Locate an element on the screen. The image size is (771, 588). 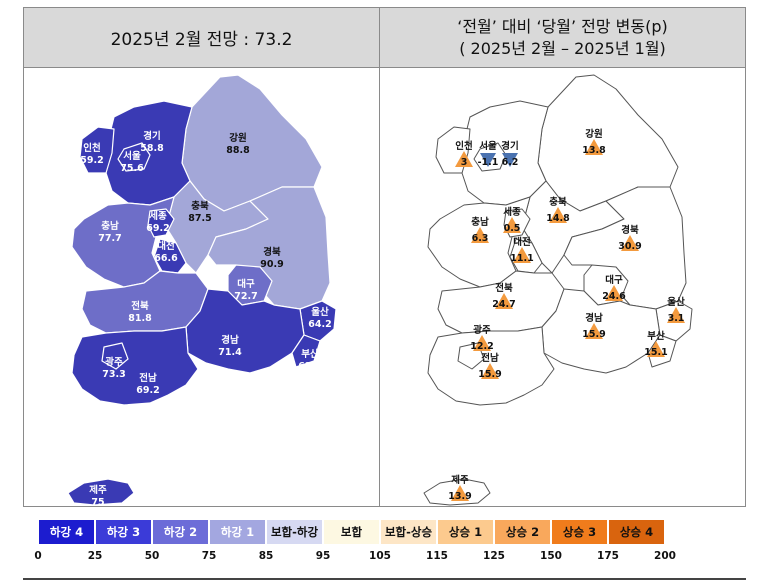
change-region-value-ulsan: 3.1 is located at coordinates (676, 318).